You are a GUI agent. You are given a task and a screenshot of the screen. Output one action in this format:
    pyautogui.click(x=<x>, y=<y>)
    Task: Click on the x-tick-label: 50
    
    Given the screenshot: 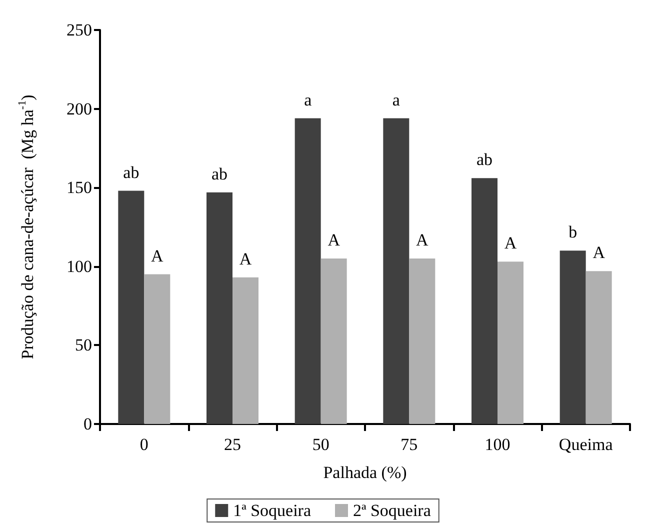 What is the action you would take?
    pyautogui.click(x=321, y=444)
    